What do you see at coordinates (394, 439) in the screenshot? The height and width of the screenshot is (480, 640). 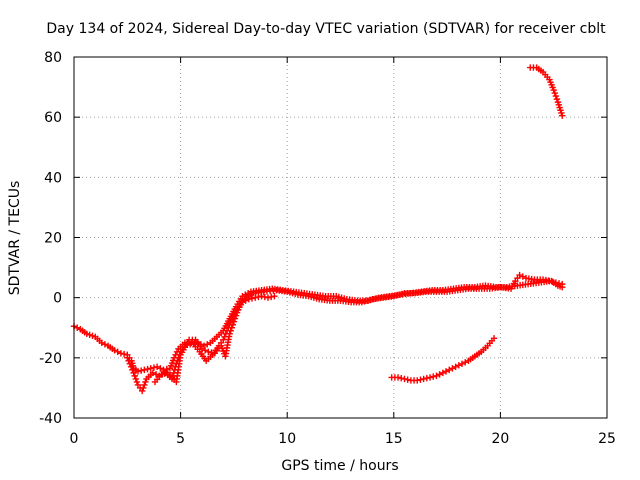 I see `x-tick-label: 15` at bounding box center [394, 439].